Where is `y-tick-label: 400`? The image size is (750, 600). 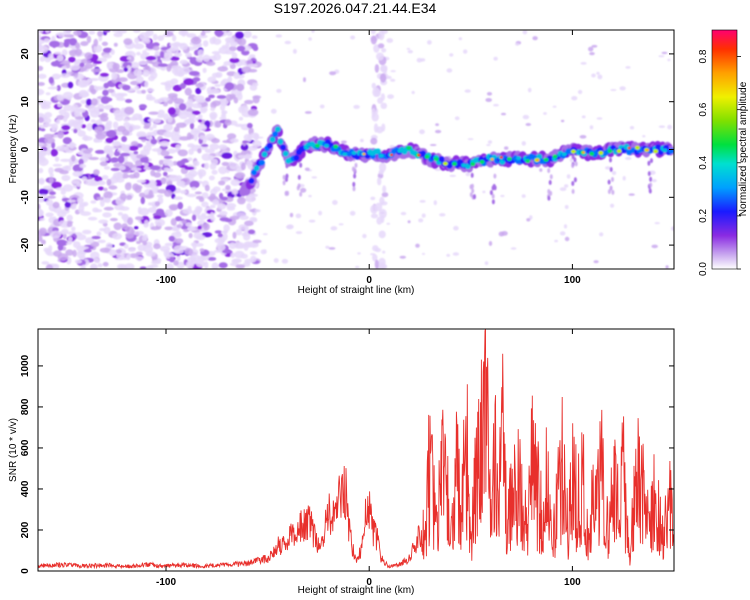
y-tick-label: 400 is located at coordinates (25, 488).